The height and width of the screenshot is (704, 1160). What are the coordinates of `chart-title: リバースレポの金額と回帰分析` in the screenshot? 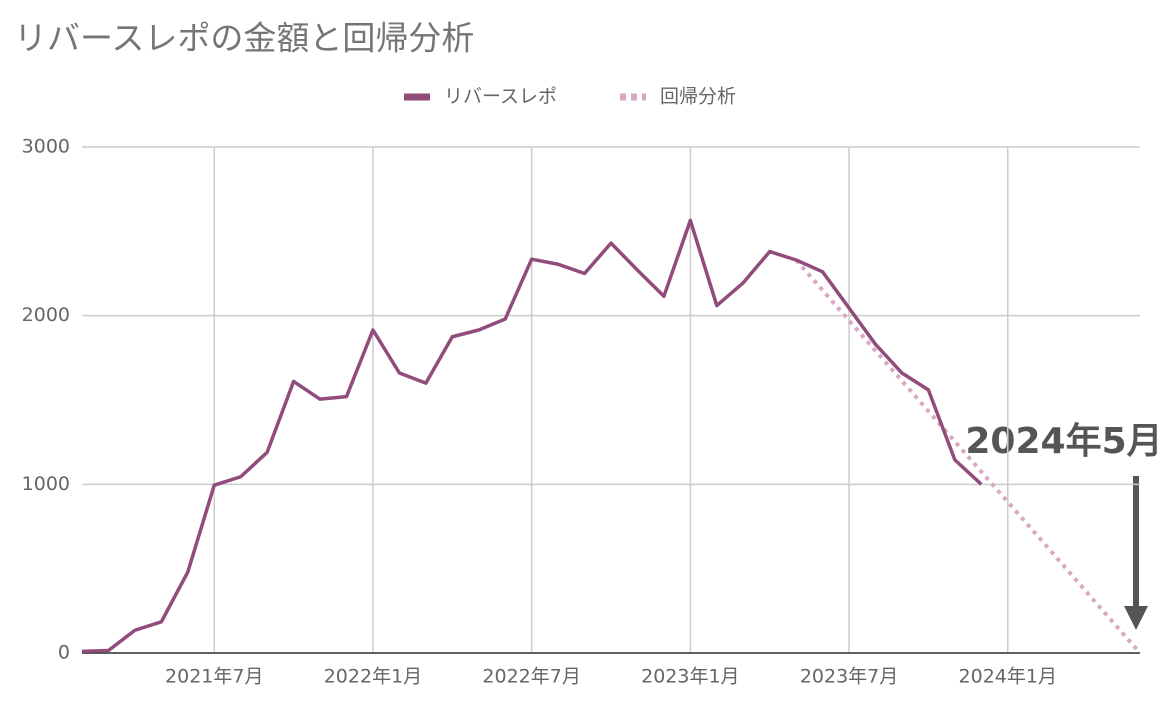 It's located at (244, 38).